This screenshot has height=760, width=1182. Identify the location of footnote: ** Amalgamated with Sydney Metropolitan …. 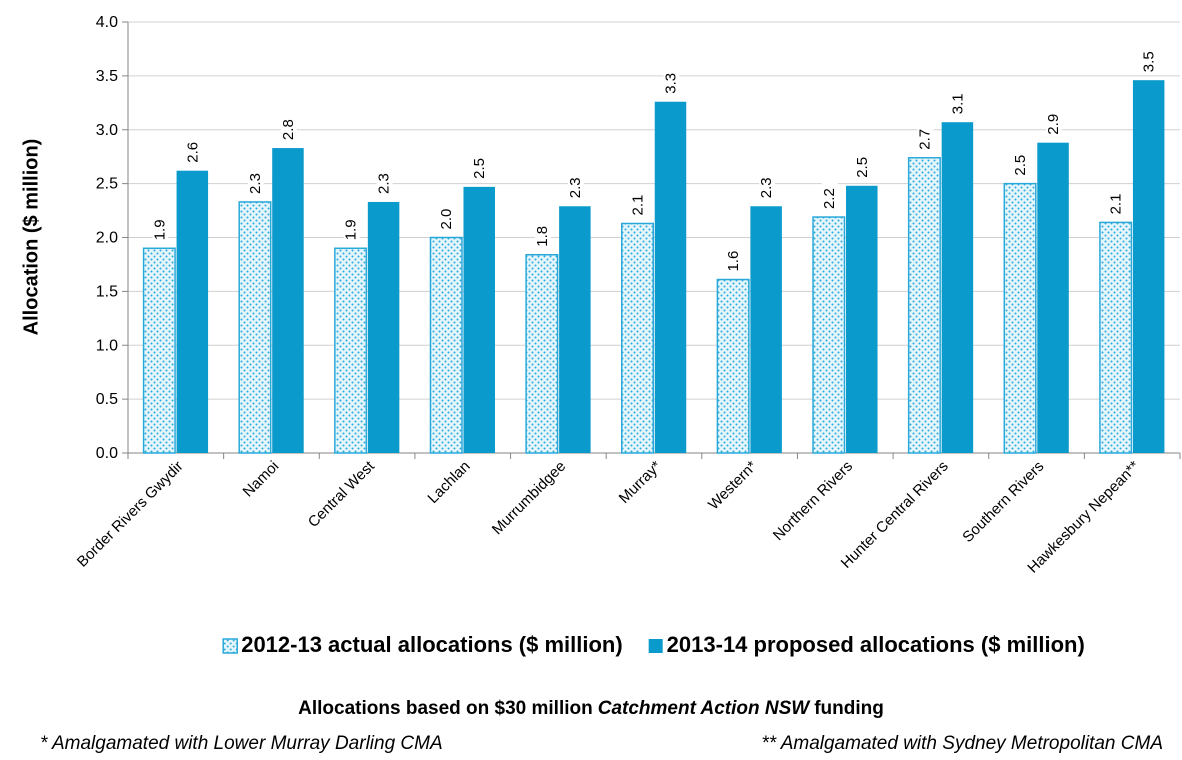
(962, 743).